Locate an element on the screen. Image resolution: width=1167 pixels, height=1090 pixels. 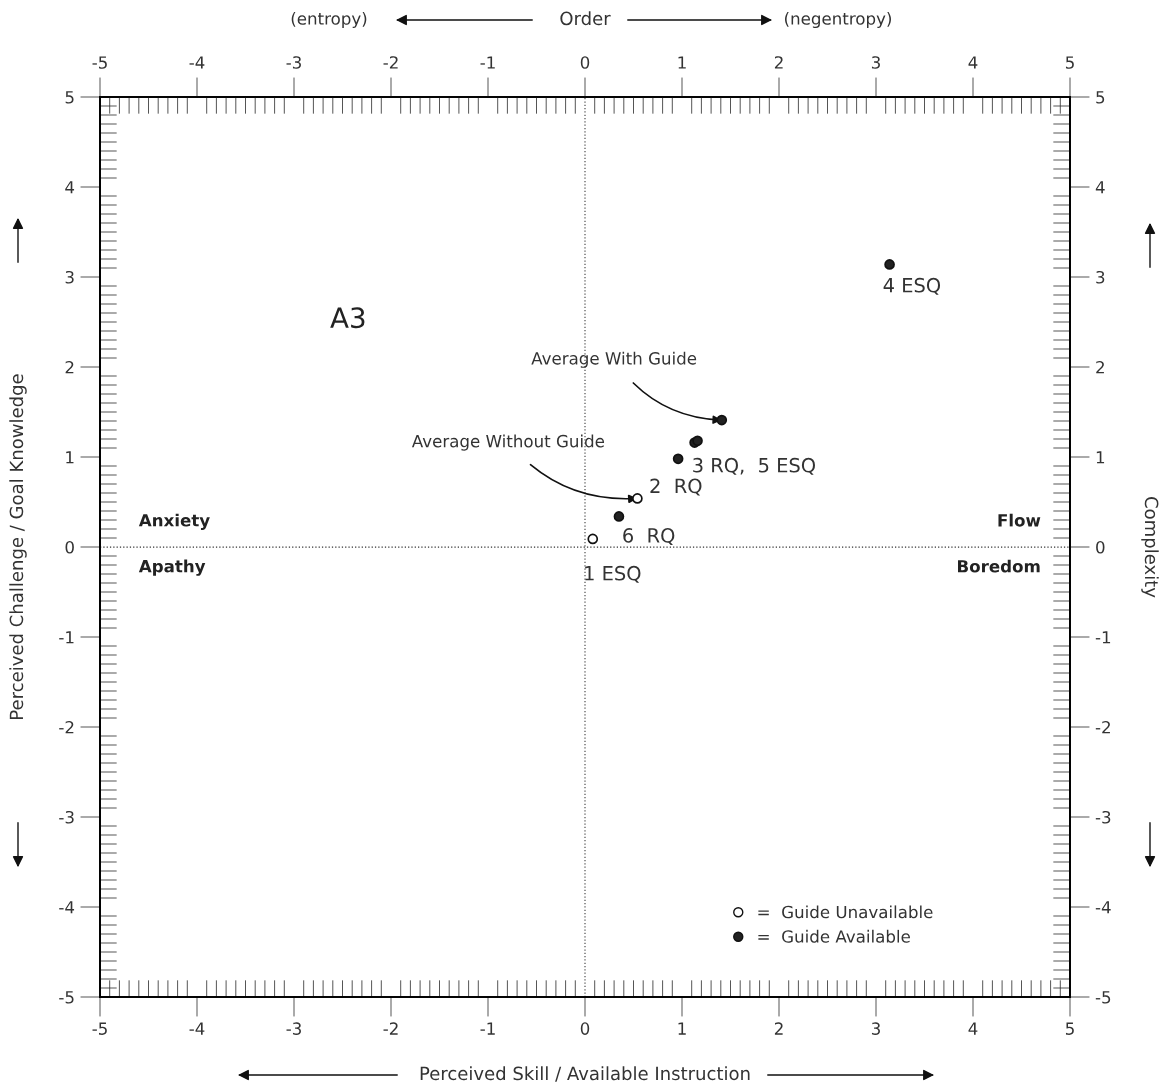
y-tick-label: 5 is located at coordinates (69, 97).